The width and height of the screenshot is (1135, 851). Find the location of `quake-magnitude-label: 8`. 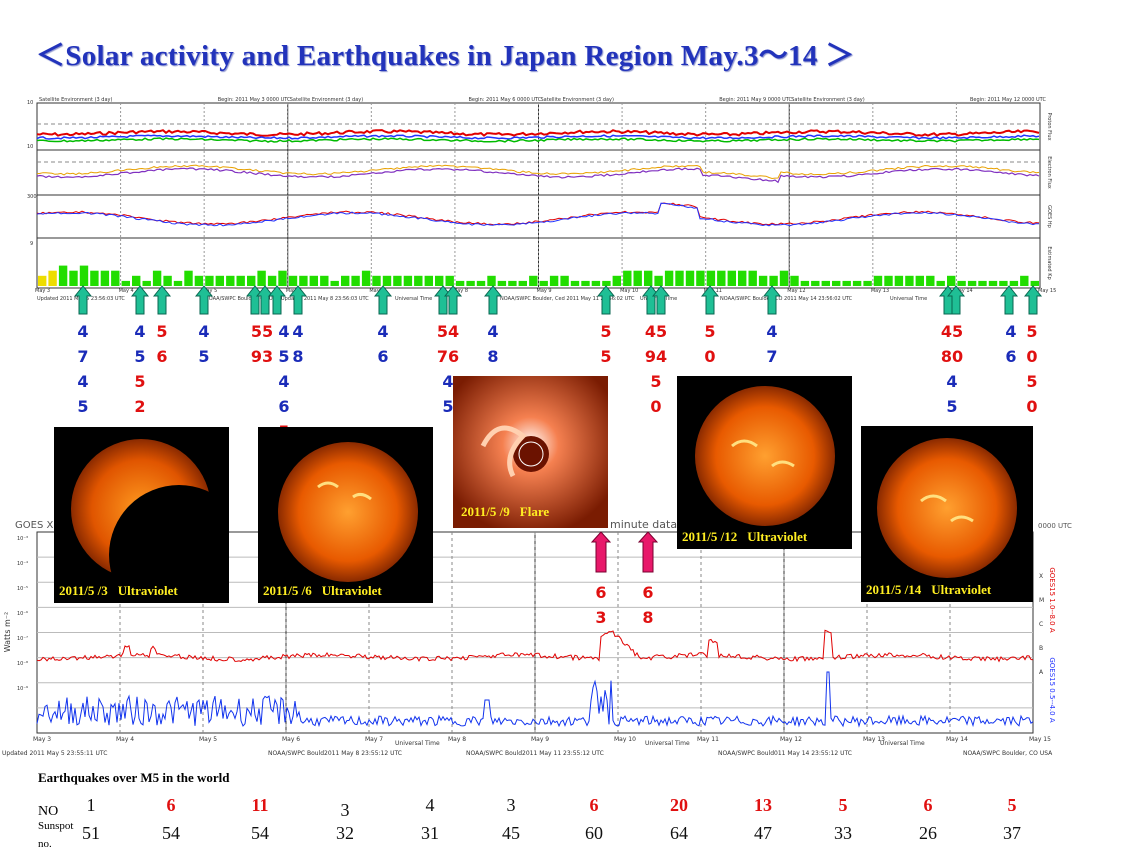

quake-magnitude-label: 8 is located at coordinates (492, 356).